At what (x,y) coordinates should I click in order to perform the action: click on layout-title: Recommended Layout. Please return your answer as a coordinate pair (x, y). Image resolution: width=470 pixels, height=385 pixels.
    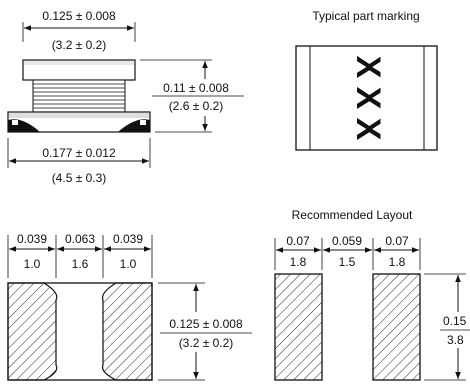
    Looking at the image, I should click on (352, 215).